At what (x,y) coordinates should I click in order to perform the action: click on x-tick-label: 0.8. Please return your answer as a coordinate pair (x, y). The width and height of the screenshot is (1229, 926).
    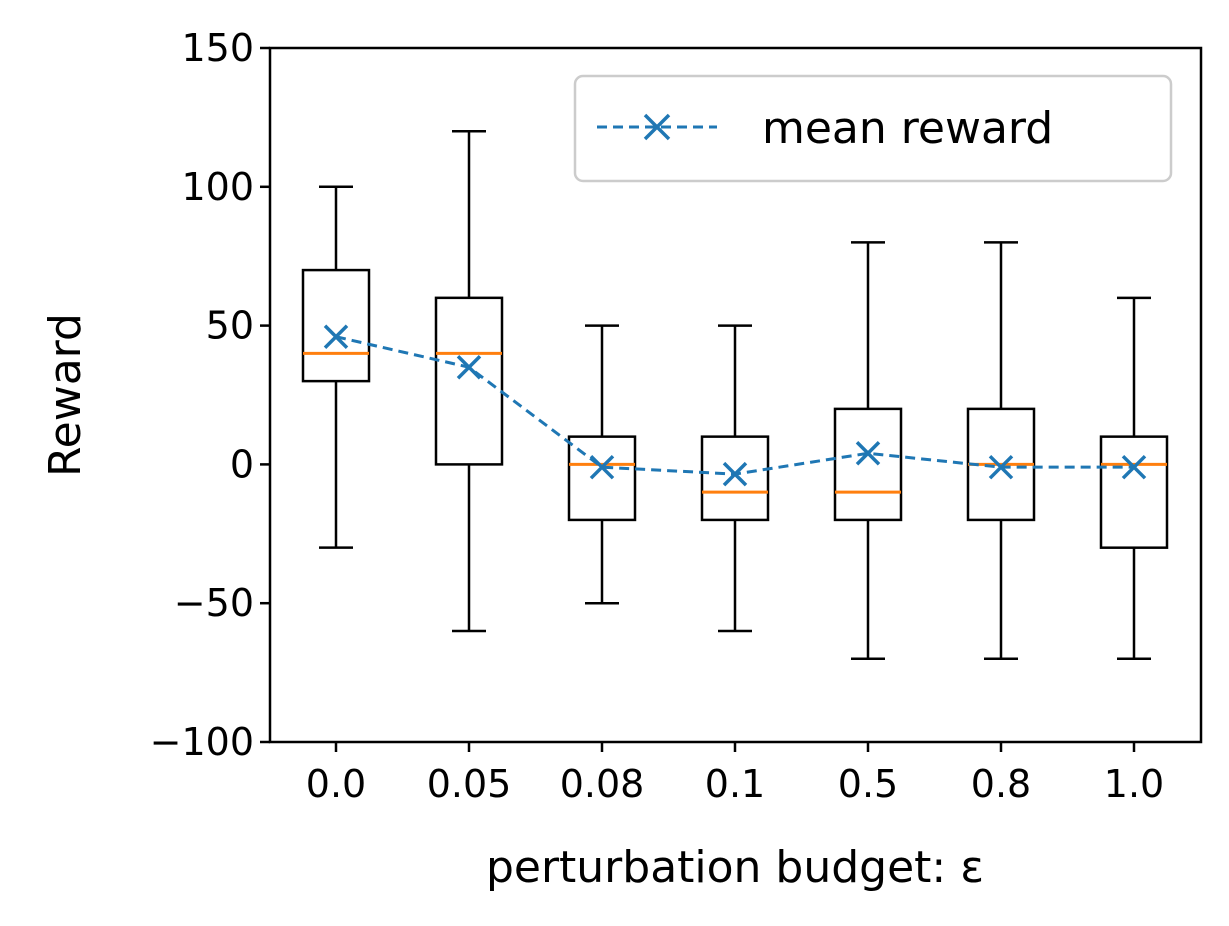
    Looking at the image, I should click on (1001, 784).